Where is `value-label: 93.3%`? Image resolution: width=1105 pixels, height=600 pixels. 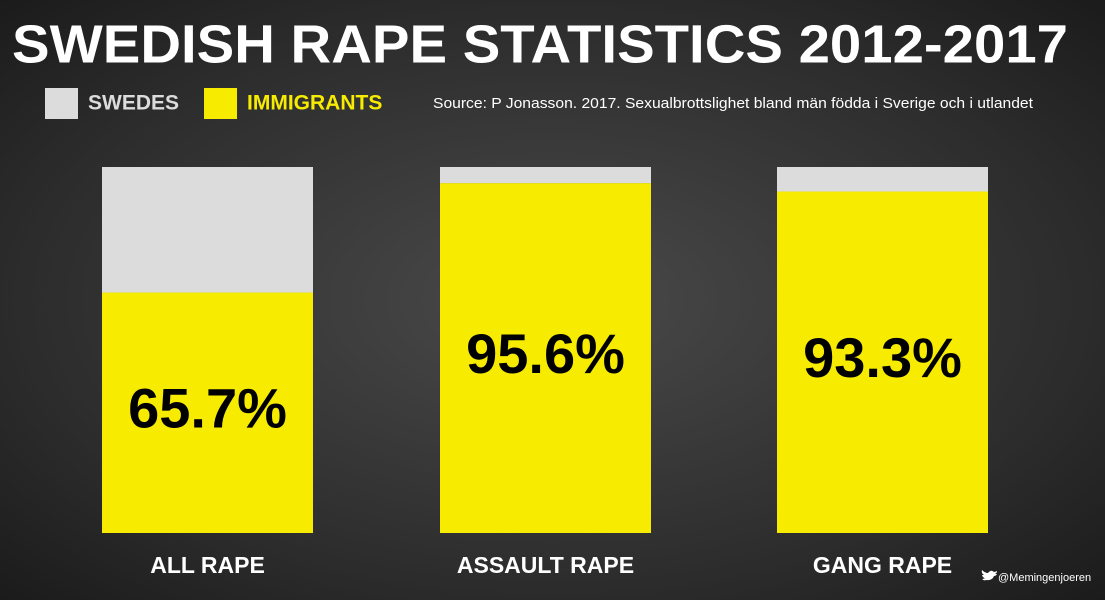 value-label: 93.3% is located at coordinates (882, 357).